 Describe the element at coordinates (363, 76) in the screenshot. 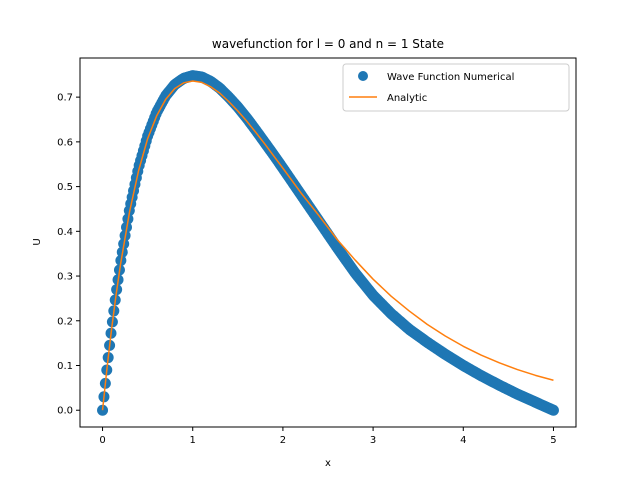

I see `legend-marker-numerical` at that location.